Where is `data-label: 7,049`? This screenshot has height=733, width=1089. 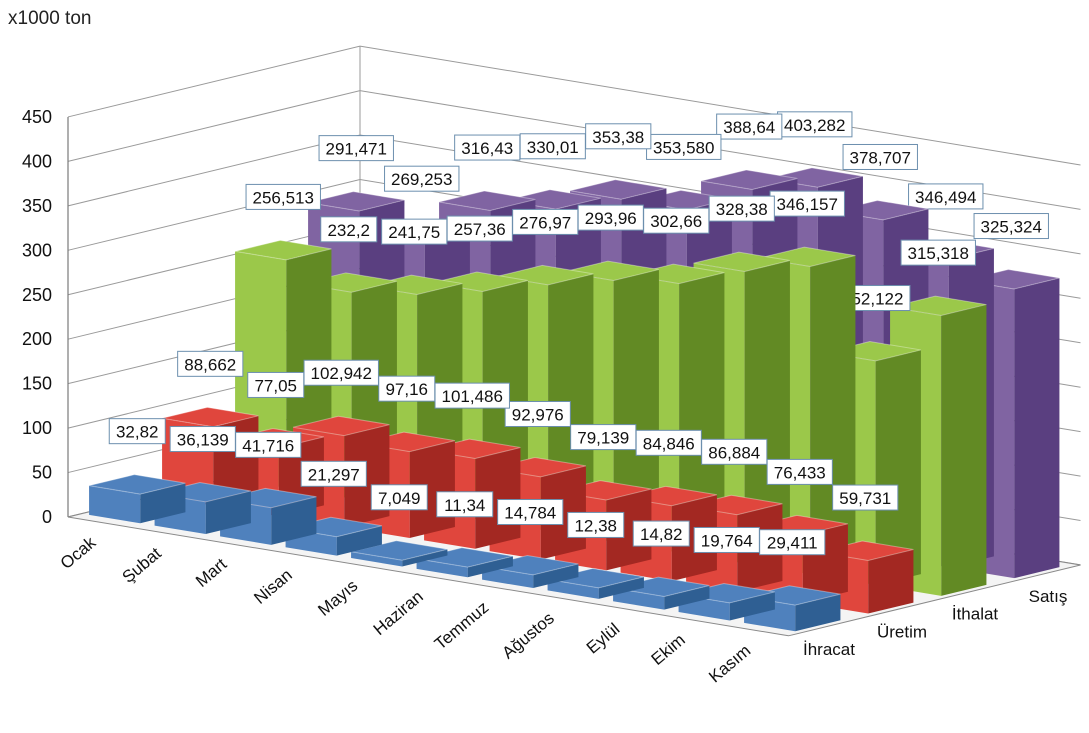
data-label: 7,049 is located at coordinates (399, 497).